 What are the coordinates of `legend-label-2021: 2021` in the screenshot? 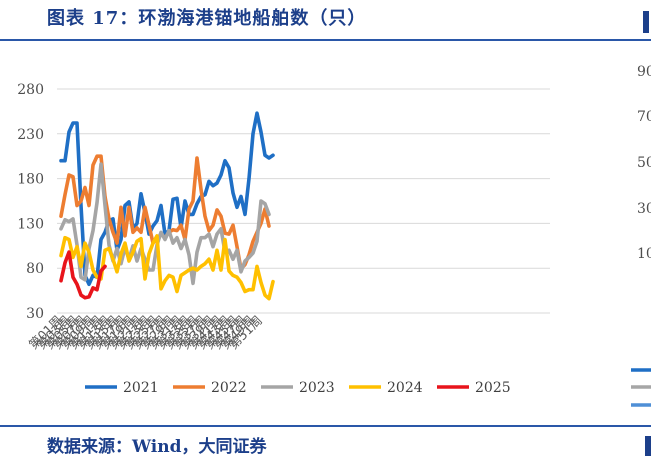 It's located at (141, 388).